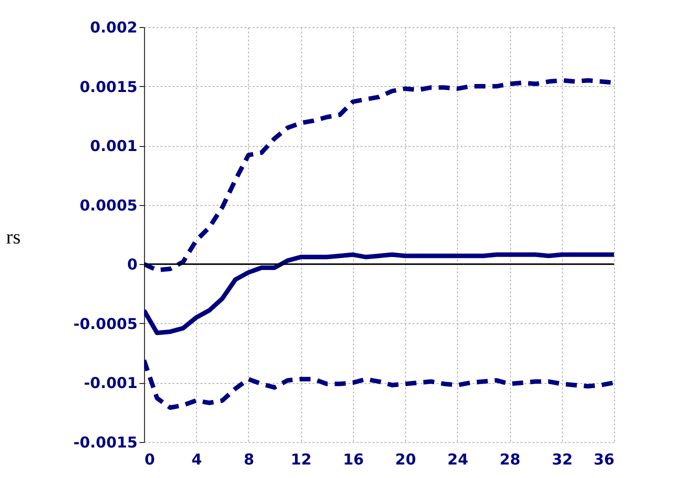  Describe the element at coordinates (149, 459) in the screenshot. I see `x-tick-label: 0` at that location.